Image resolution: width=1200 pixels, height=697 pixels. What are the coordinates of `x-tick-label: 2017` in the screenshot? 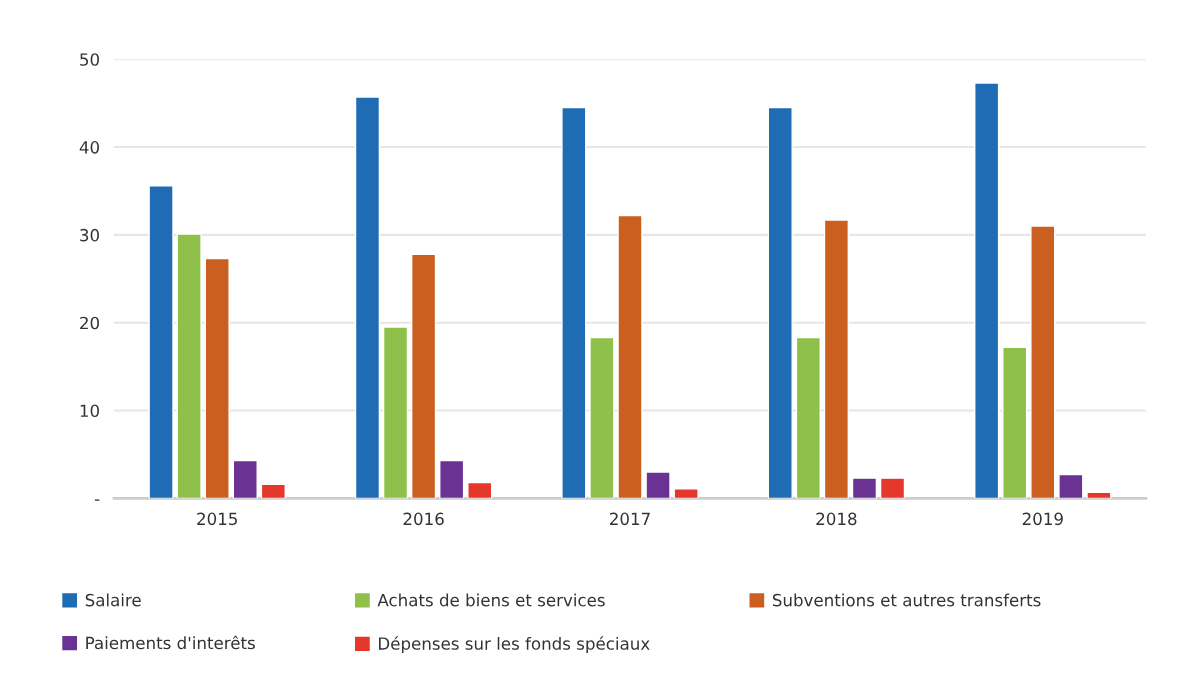 It's located at (630, 519).